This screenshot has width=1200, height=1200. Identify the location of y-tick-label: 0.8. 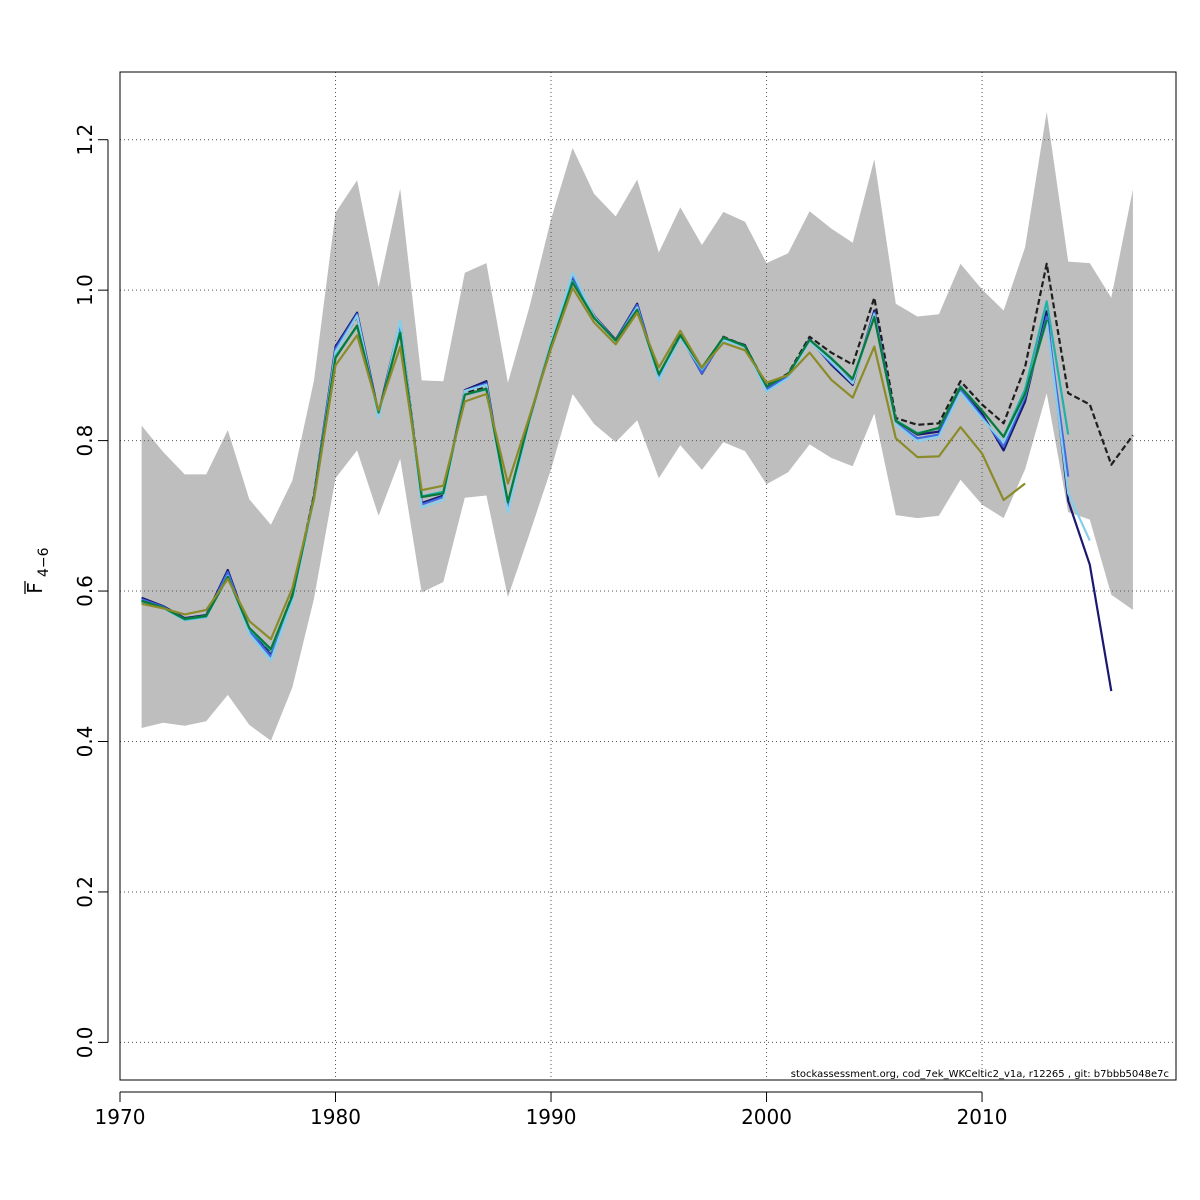
(85, 441).